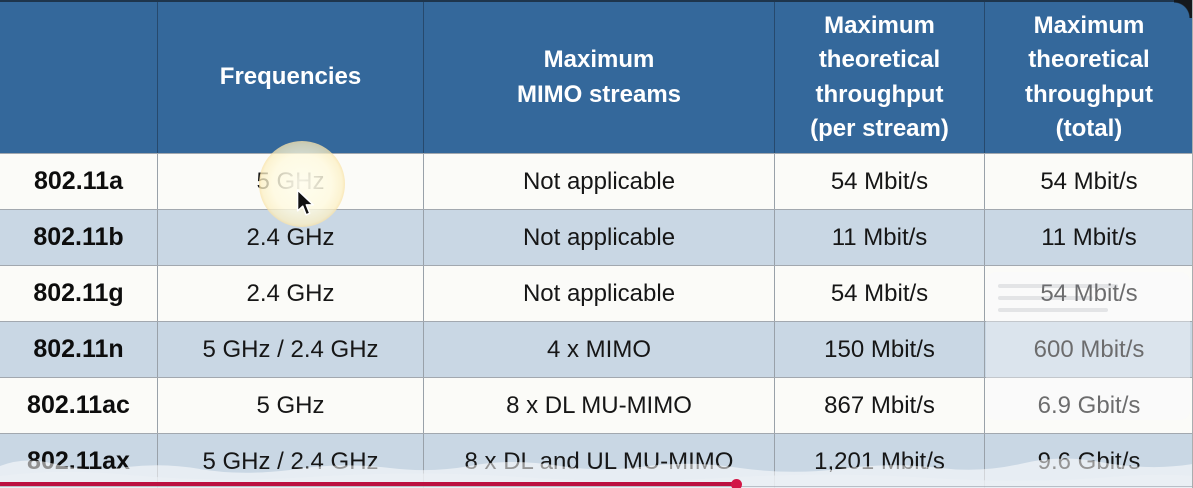 Image resolution: width=1193 pixels, height=488 pixels. I want to click on cell-mimo: 8 x DL and UL MU-MIMO, so click(598, 461).